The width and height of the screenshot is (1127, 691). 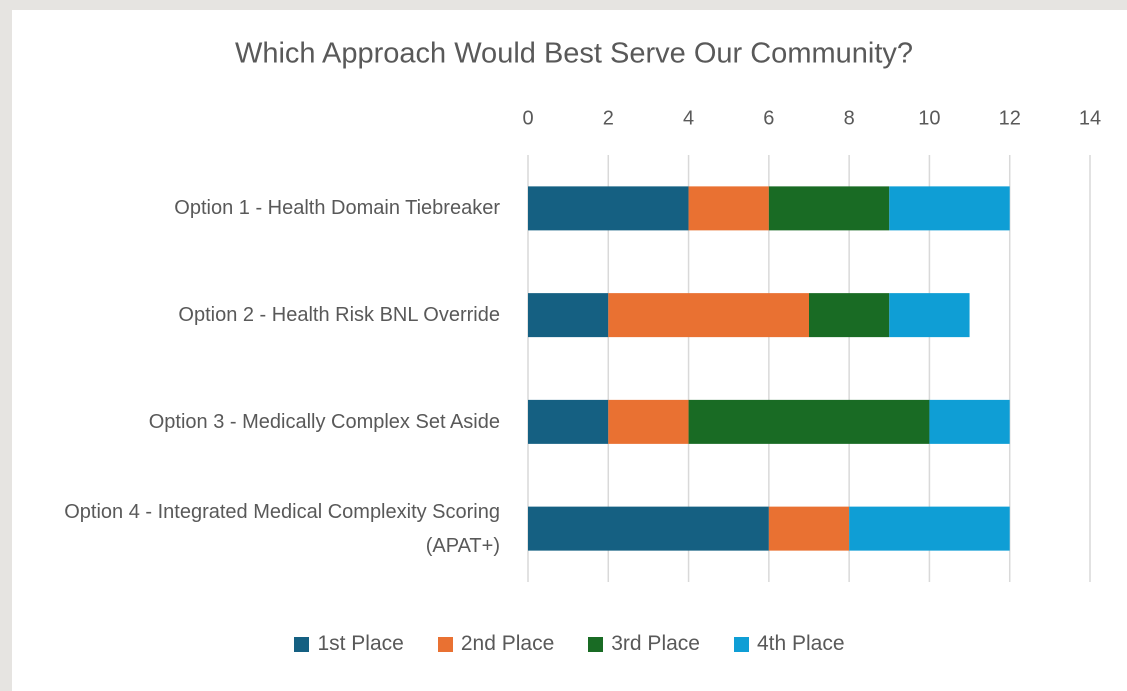 What do you see at coordinates (849, 118) in the screenshot?
I see `x-tick-label: 8` at bounding box center [849, 118].